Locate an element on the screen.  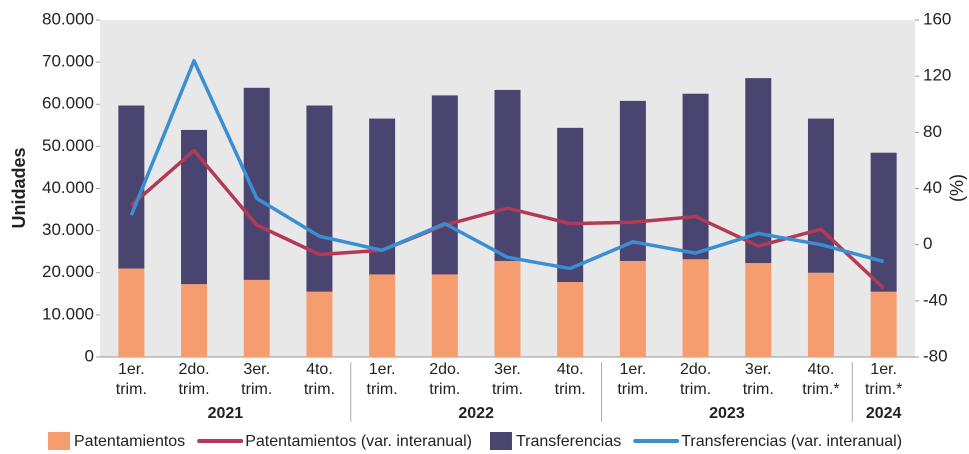
y2-tick-label: 80 is located at coordinates (932, 131).